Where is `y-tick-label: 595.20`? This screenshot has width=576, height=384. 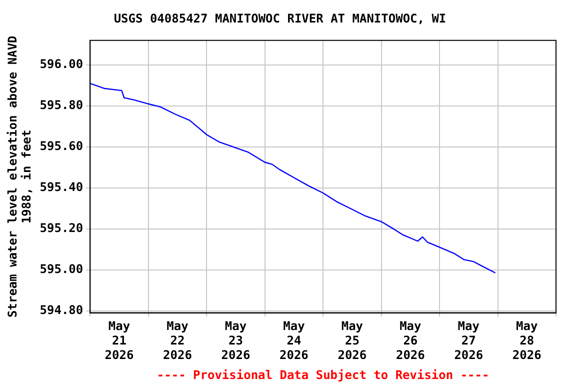
y-tick-label: 595.20 is located at coordinates (62, 227).